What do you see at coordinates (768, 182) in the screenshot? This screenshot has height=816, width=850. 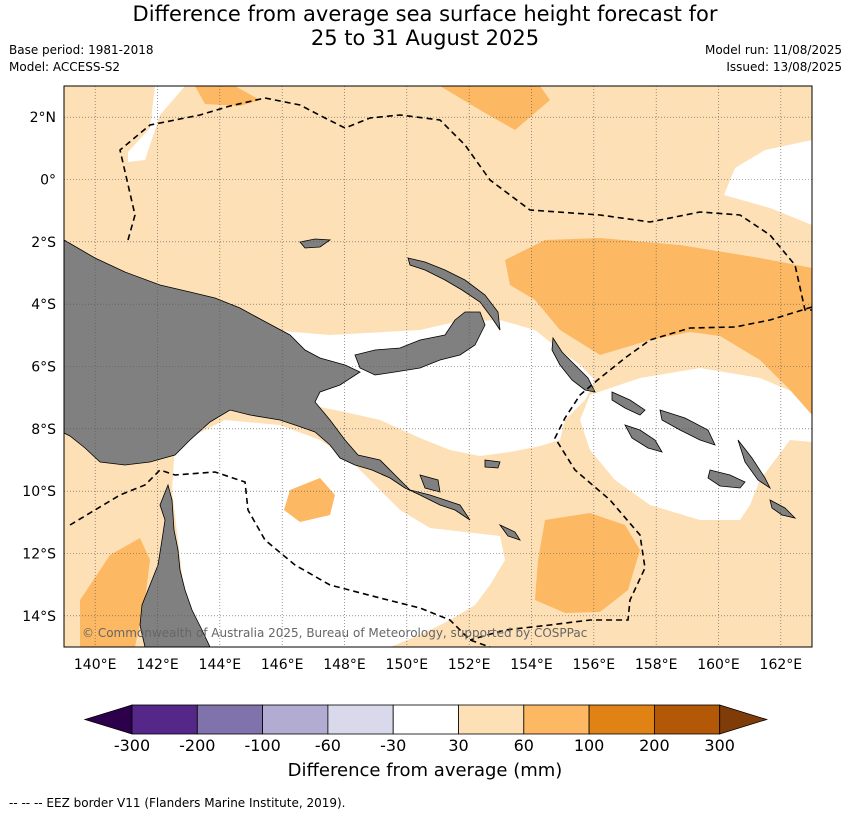 I see `white-region-east` at bounding box center [768, 182].